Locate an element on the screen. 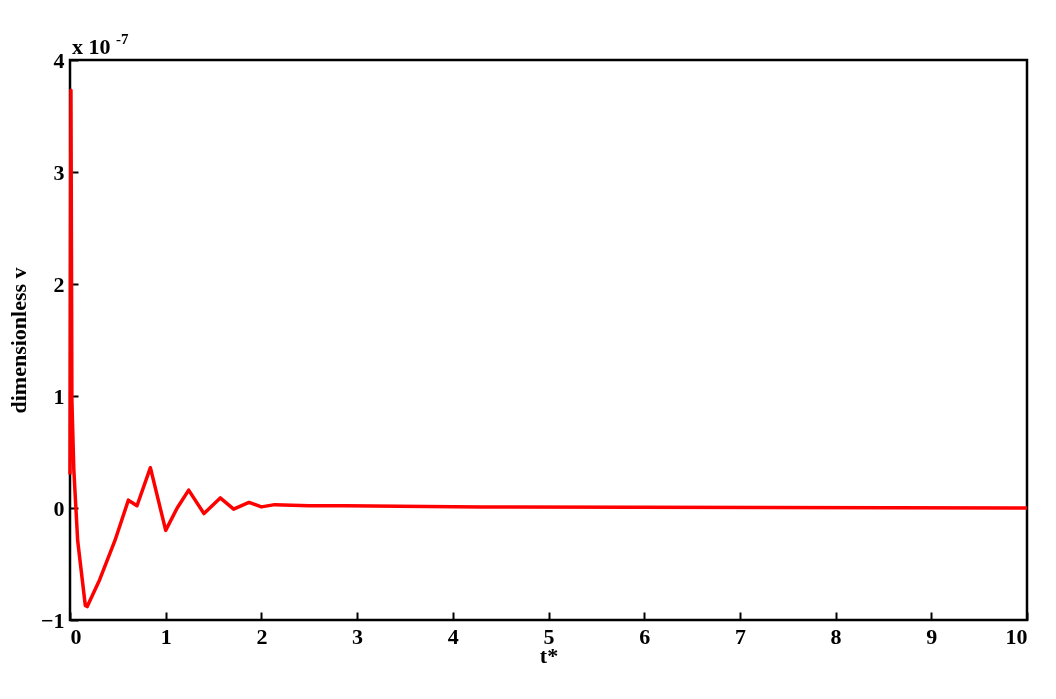  x-tick-label: 9 is located at coordinates (932, 636).